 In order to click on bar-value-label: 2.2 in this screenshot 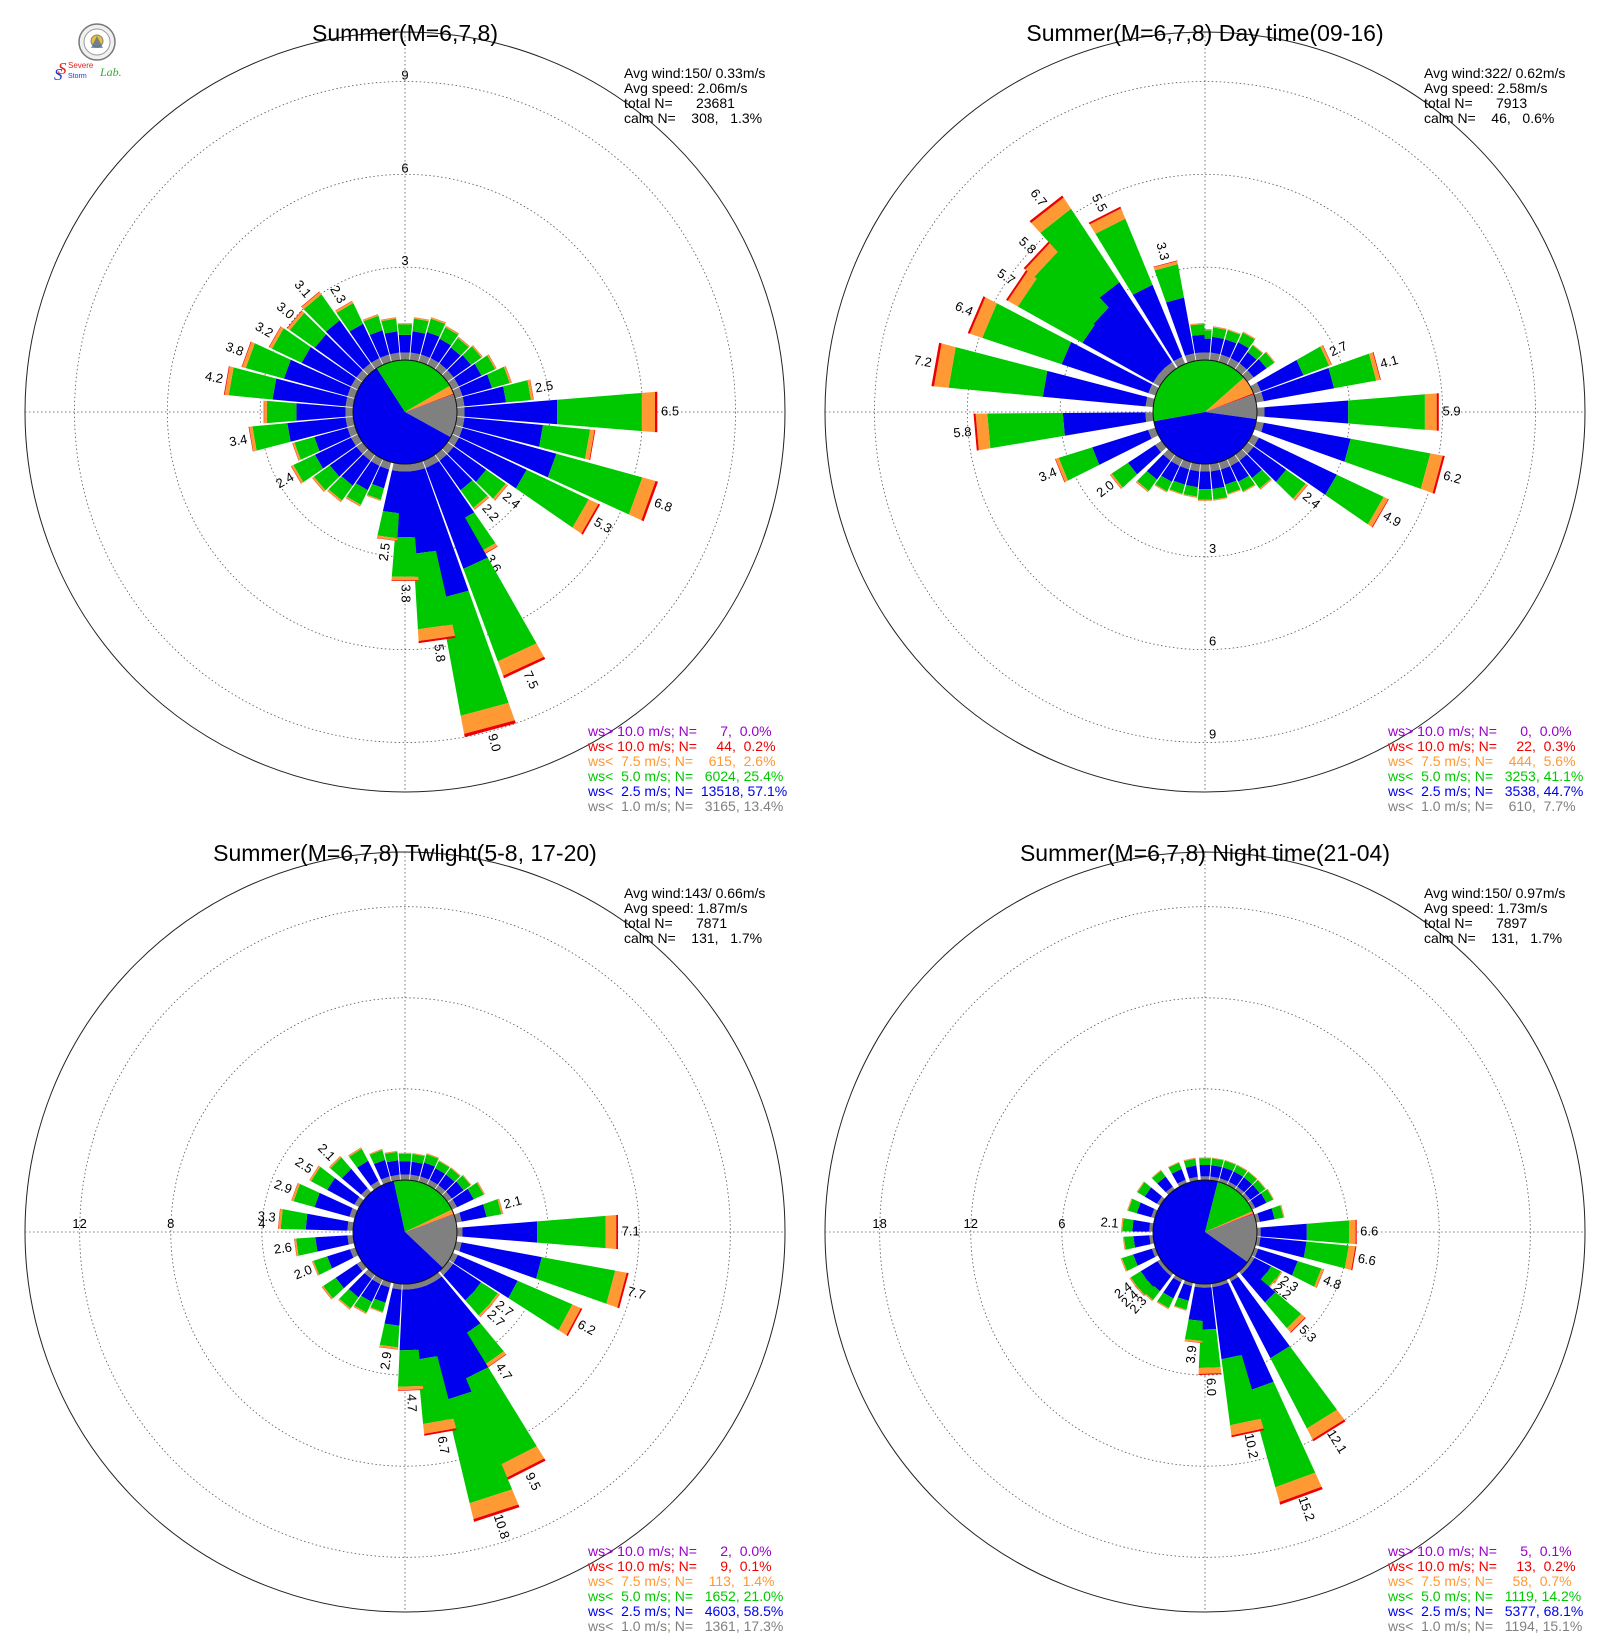, I will do `click(490, 512)`.